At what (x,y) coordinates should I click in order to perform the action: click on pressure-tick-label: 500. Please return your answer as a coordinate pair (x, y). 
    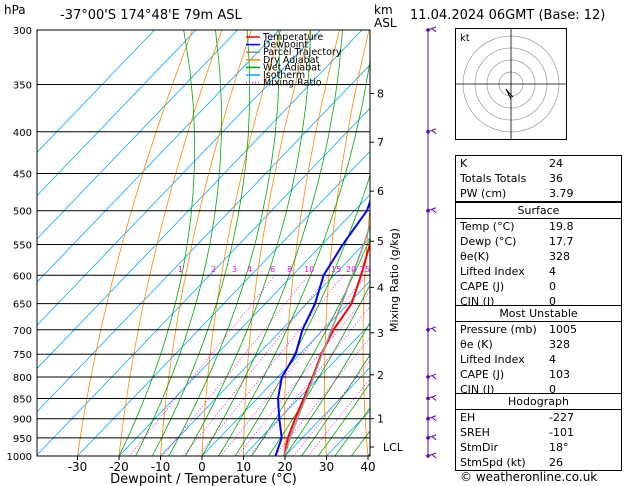
    Looking at the image, I should click on (22, 212).